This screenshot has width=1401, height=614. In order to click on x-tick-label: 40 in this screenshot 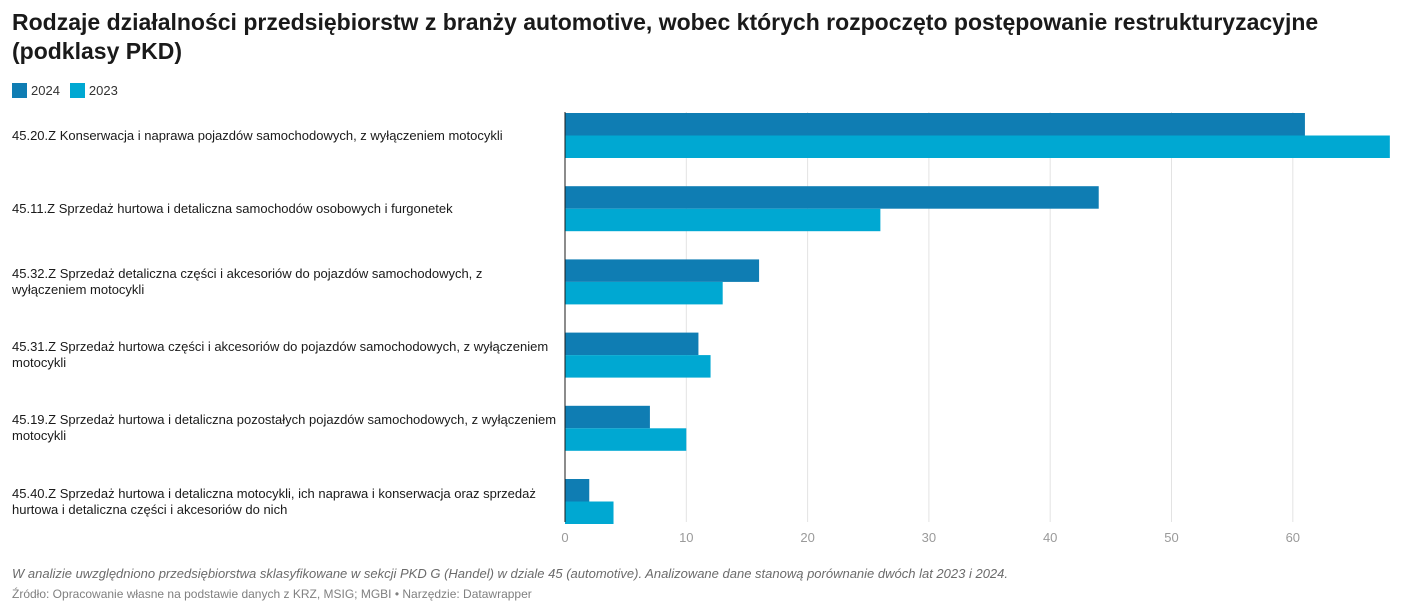, I will do `click(1050, 537)`.